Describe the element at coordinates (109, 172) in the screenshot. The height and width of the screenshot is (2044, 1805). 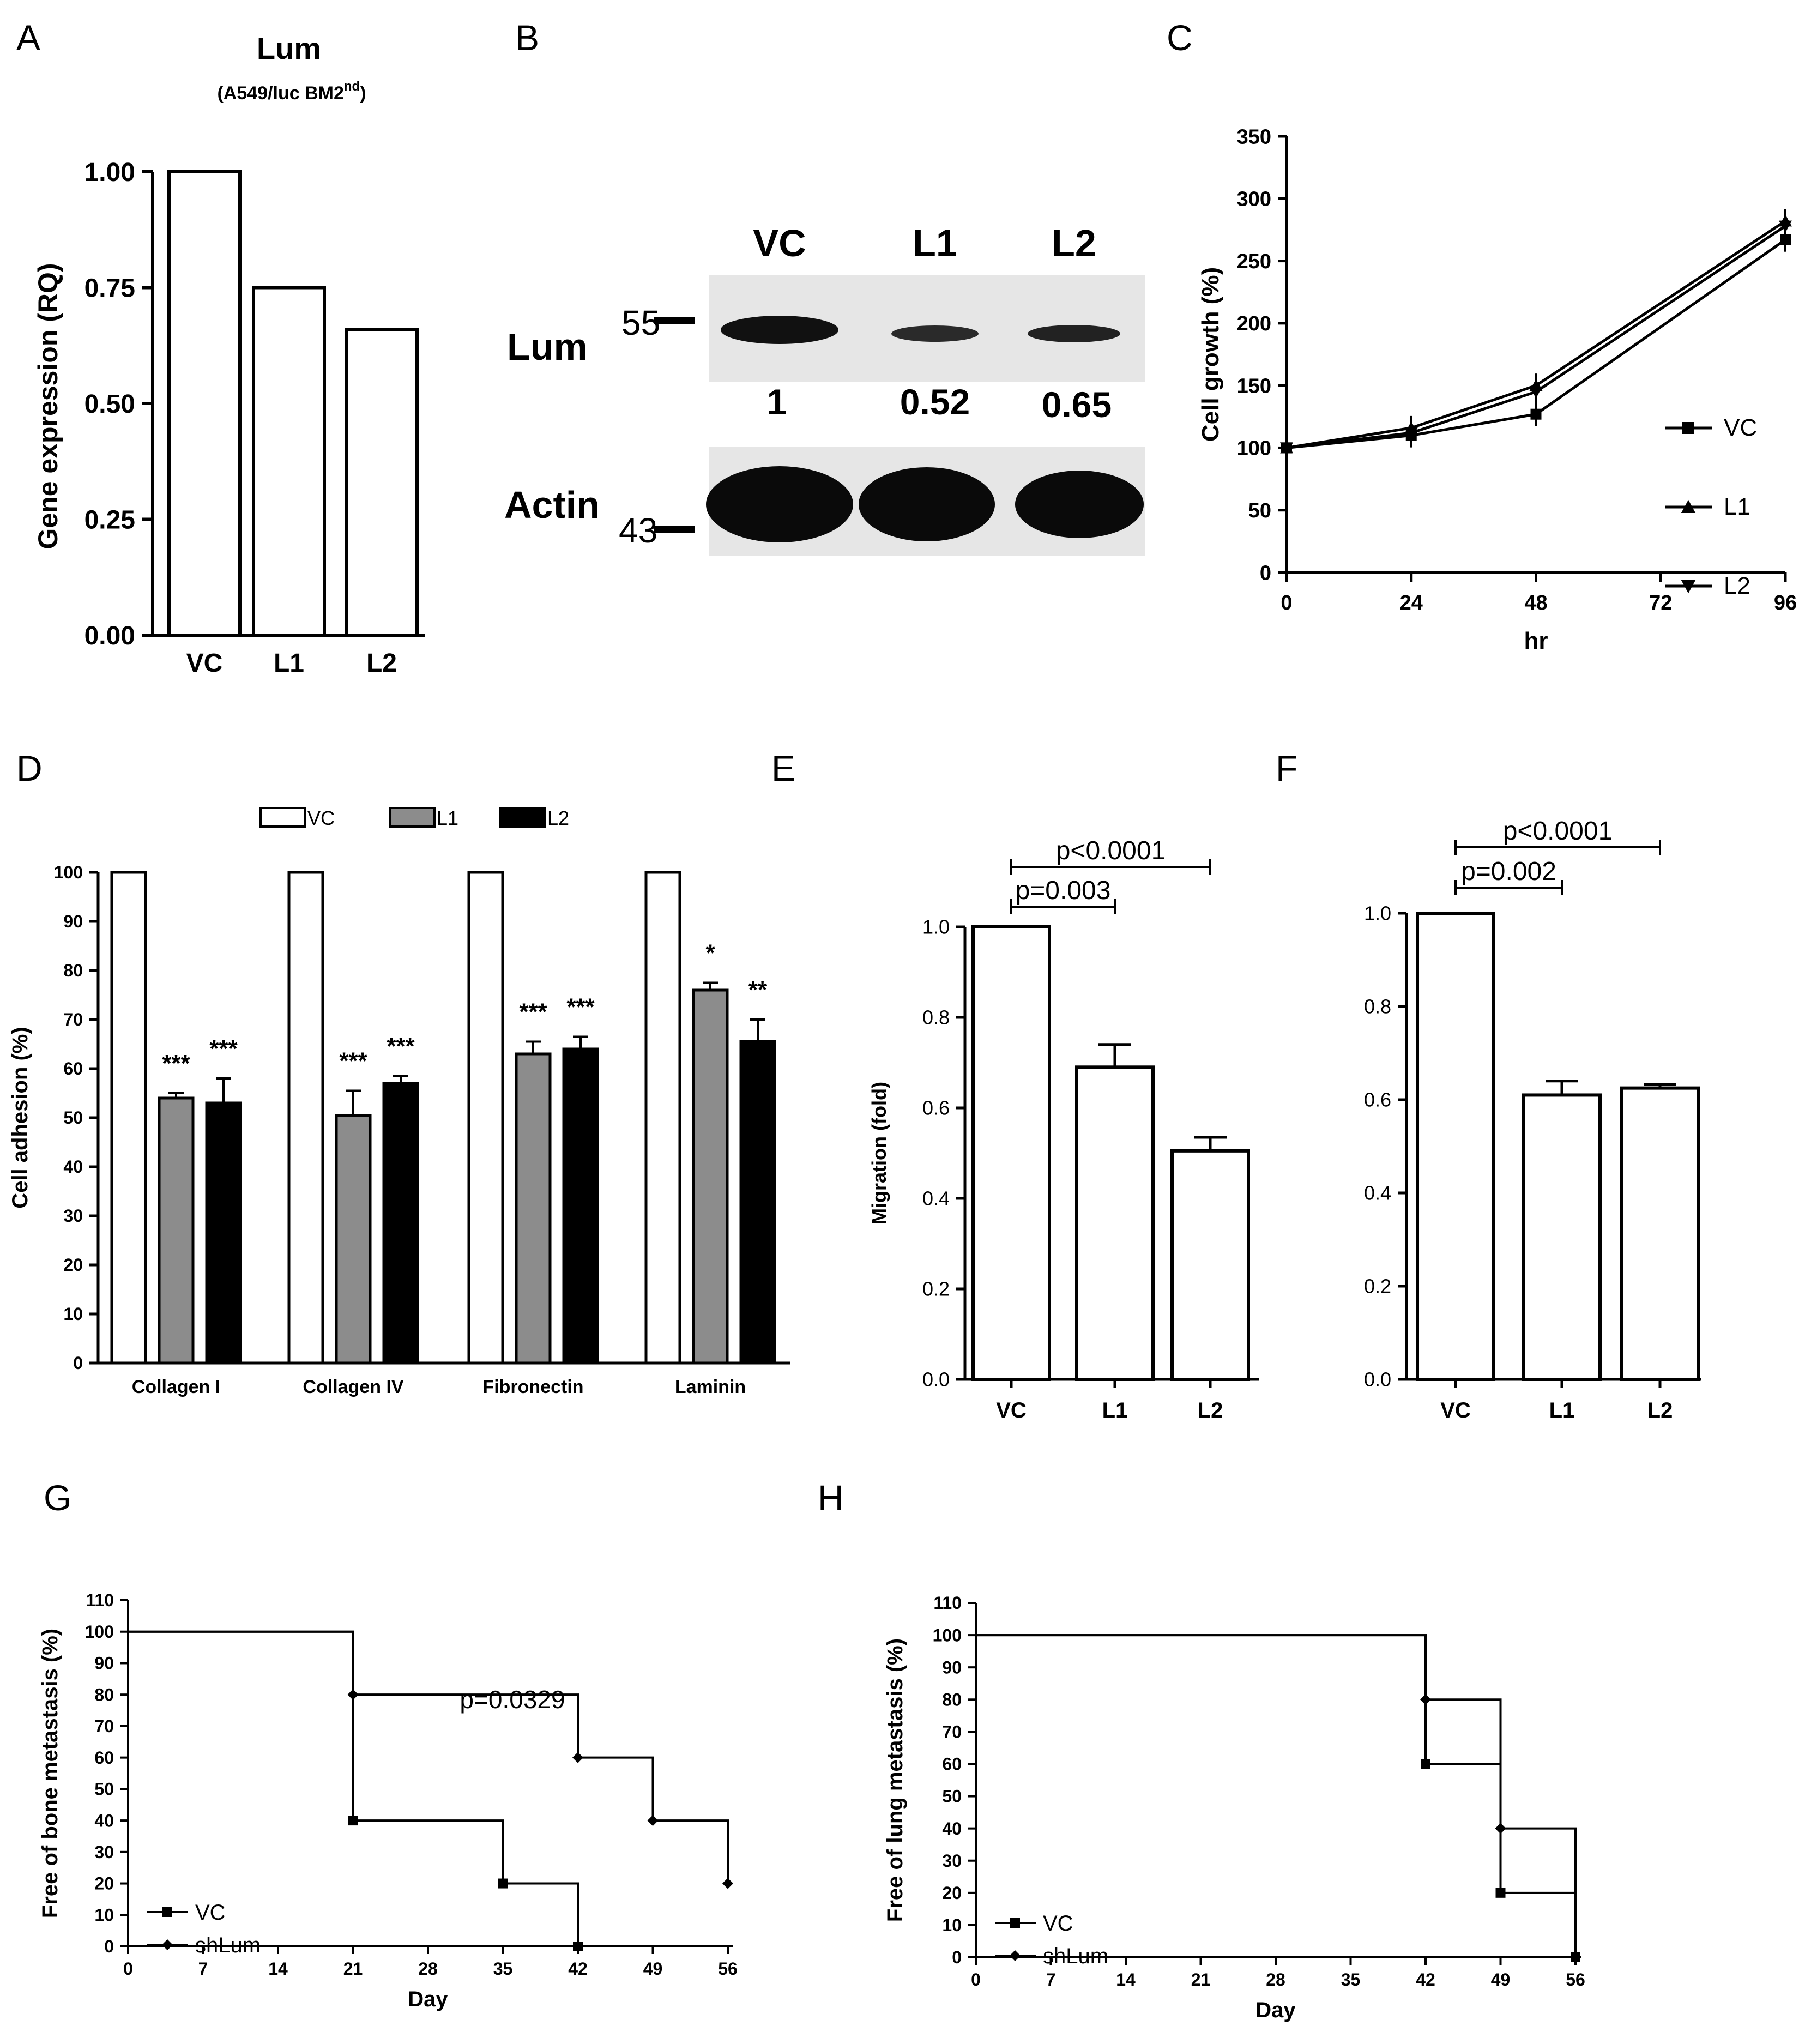
I see `y-tick-label: 1.00` at that location.